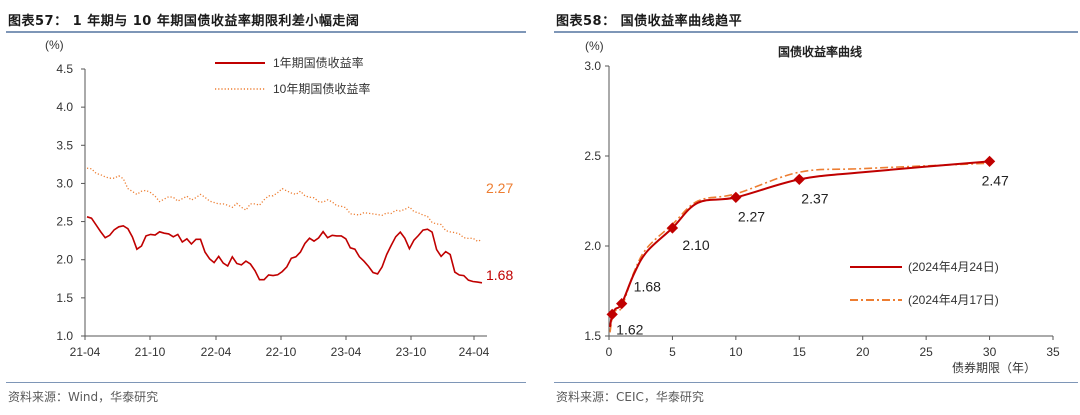  Describe the element at coordinates (816, 382) in the screenshot. I see `right-bottom-rule` at that location.